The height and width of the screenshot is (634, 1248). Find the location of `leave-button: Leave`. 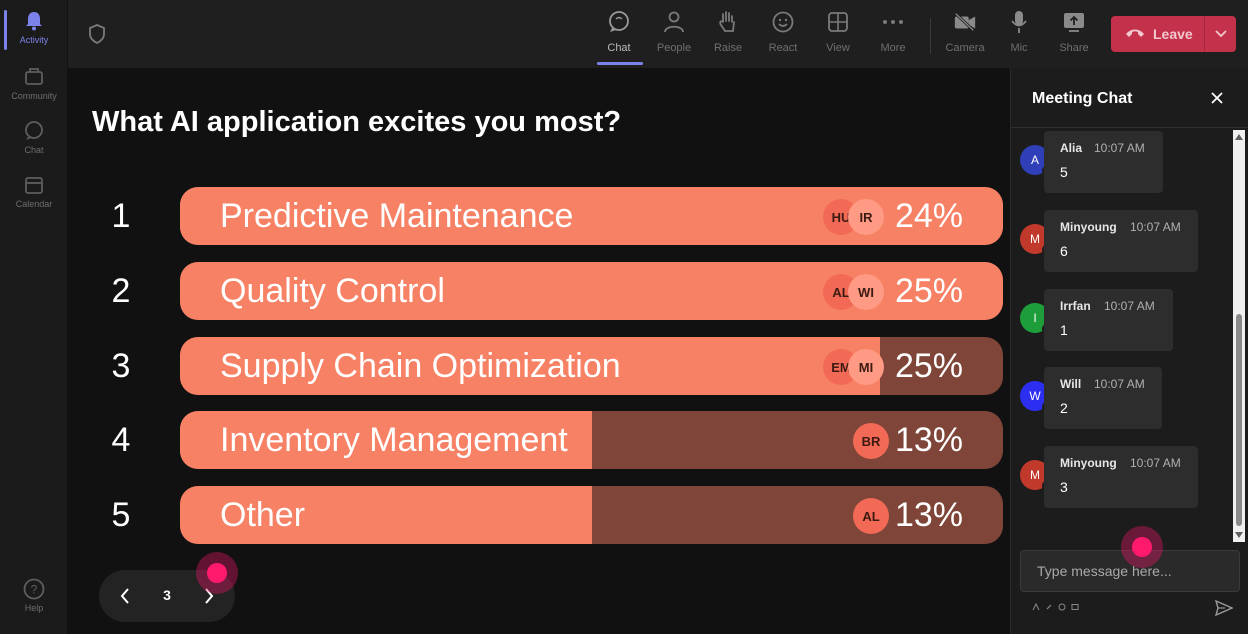

leave-button: Leave is located at coordinates (1158, 34).